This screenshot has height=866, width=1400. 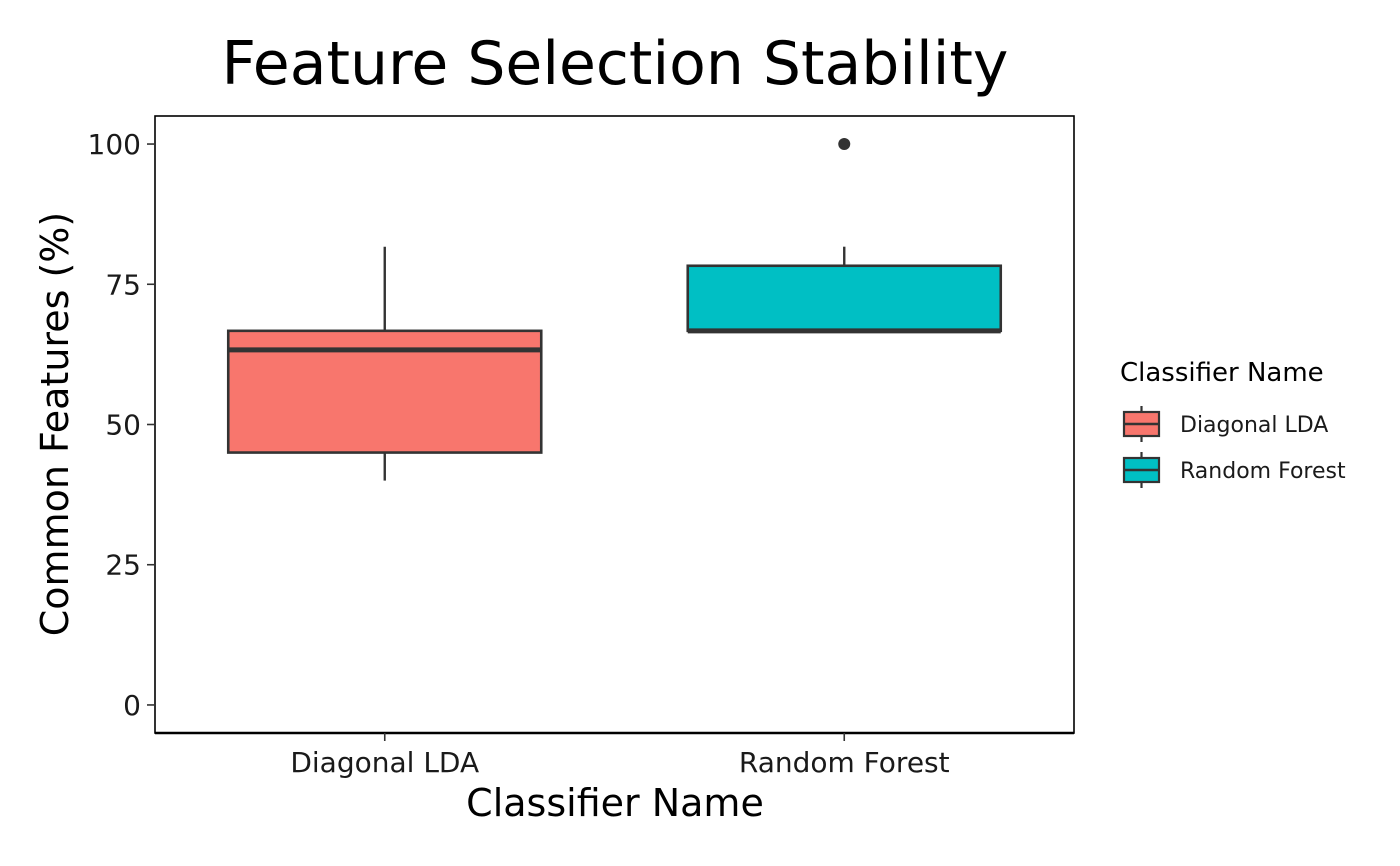 I want to click on legend-title: Classifier Name, so click(x=1222, y=373).